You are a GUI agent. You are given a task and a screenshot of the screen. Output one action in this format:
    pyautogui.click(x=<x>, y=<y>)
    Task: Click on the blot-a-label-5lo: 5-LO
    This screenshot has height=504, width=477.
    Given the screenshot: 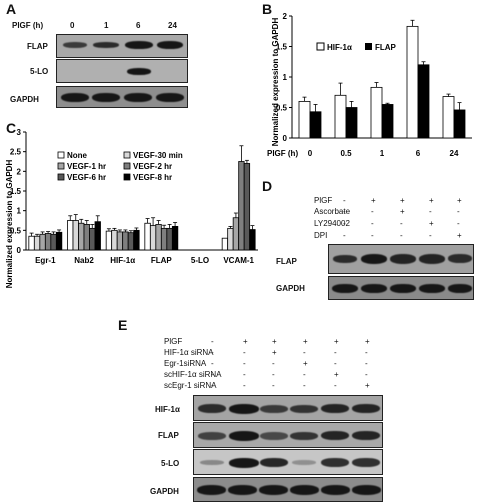 What is the action you would take?
    pyautogui.click(x=39, y=71)
    